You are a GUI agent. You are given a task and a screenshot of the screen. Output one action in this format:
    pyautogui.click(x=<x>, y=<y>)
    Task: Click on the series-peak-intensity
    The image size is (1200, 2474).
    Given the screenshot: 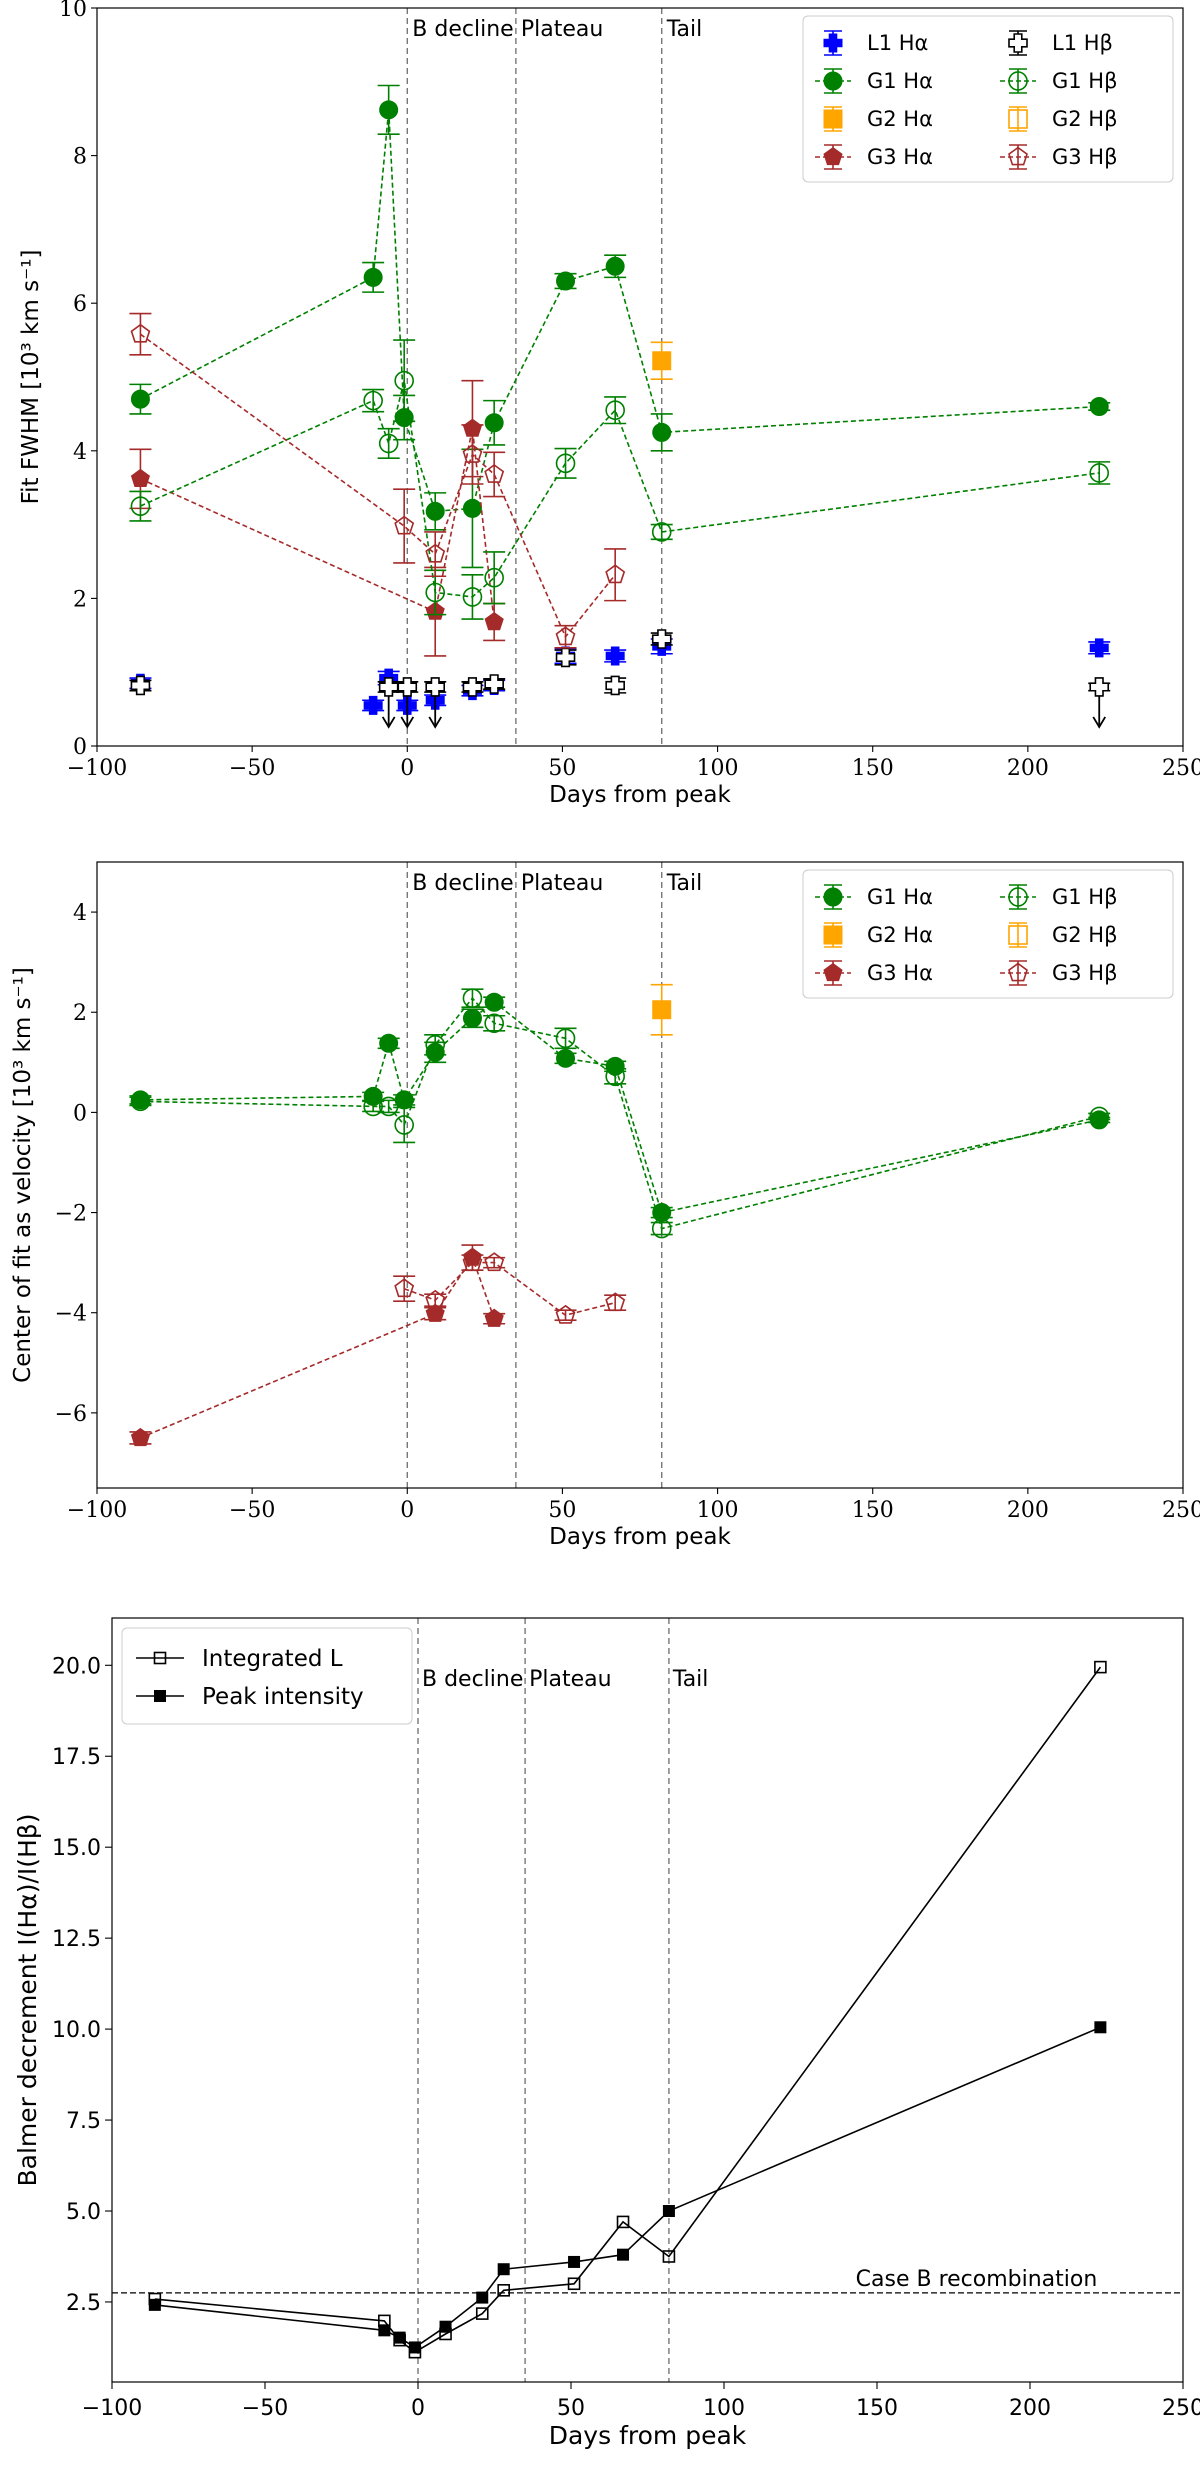 What is the action you would take?
    pyautogui.click(x=627, y=2187)
    